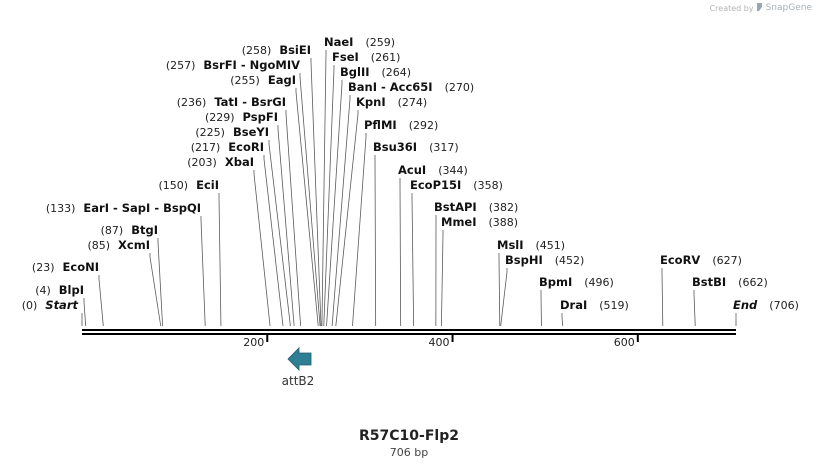 The height and width of the screenshot is (468, 818). What do you see at coordinates (43, 267) in the screenshot?
I see `site-position-econi-2: (23)` at bounding box center [43, 267].